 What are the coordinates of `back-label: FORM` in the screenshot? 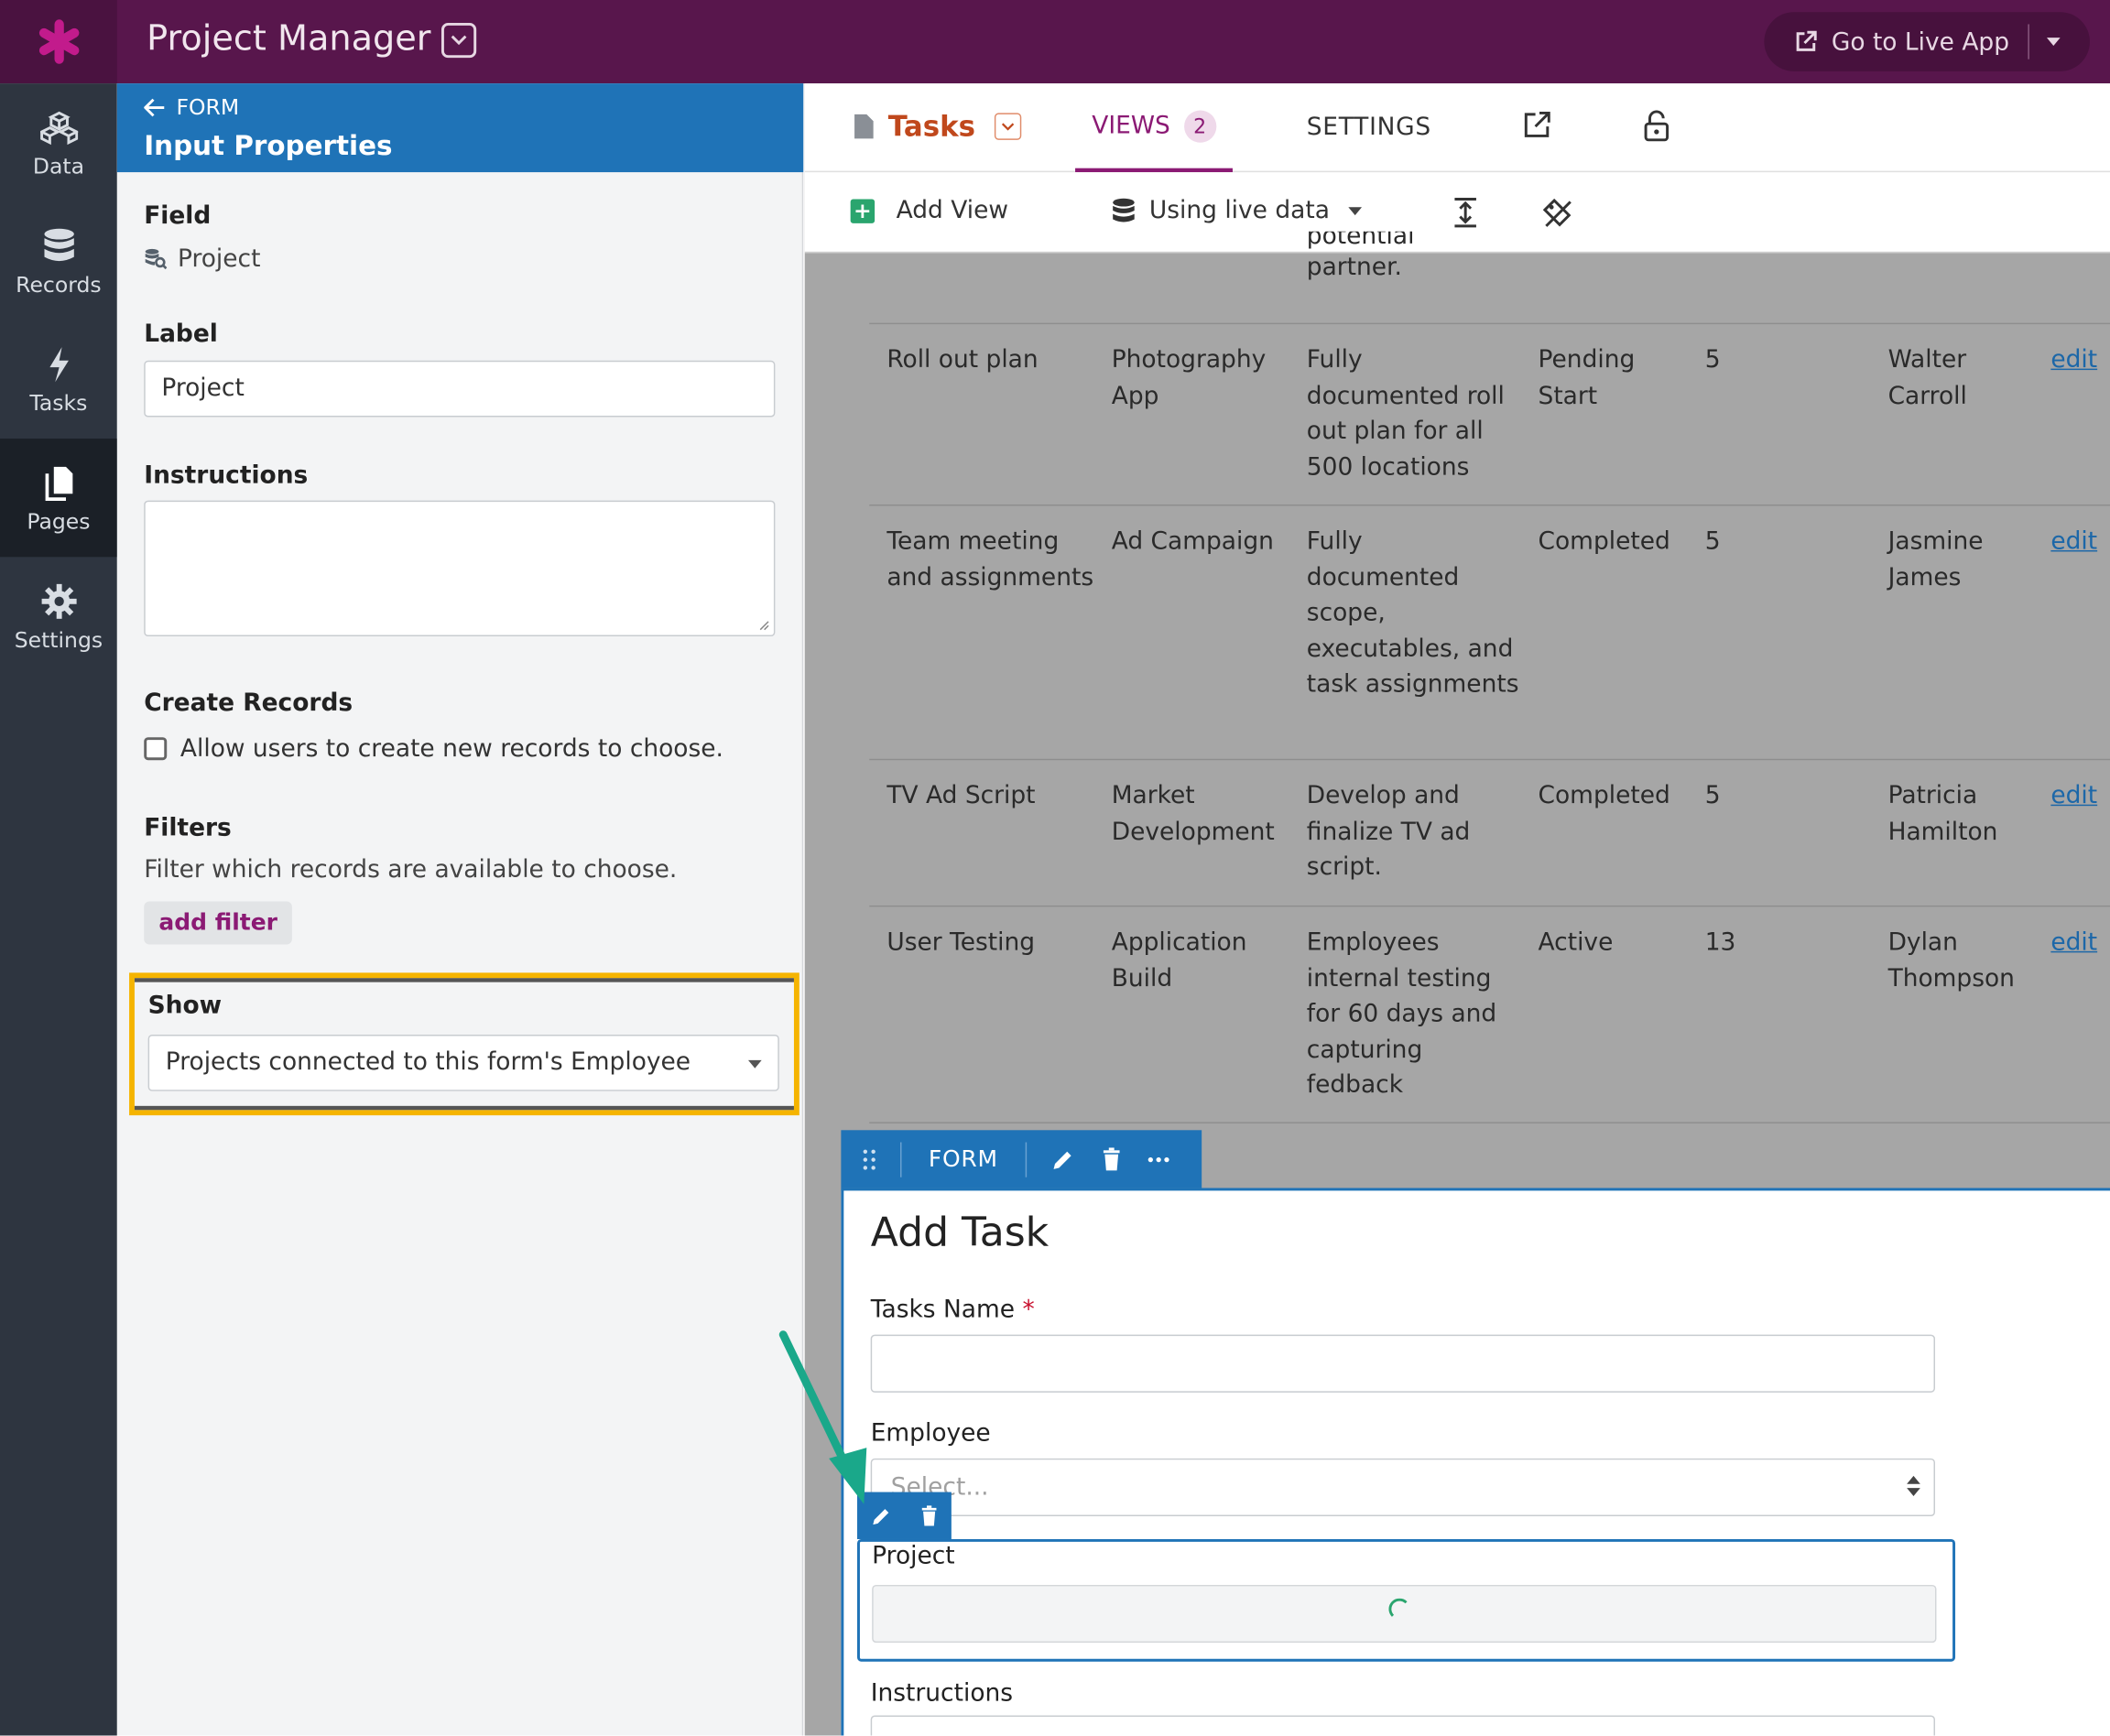 It's located at (208, 107).